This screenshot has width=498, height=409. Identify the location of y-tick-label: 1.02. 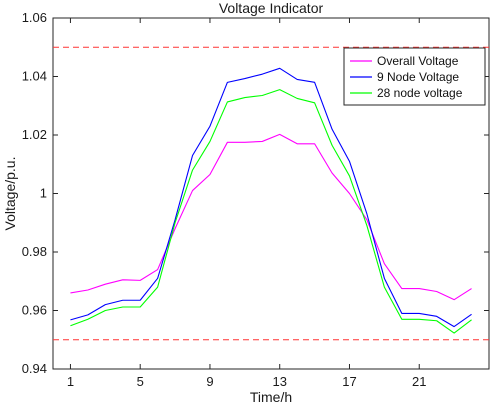
(34, 134).